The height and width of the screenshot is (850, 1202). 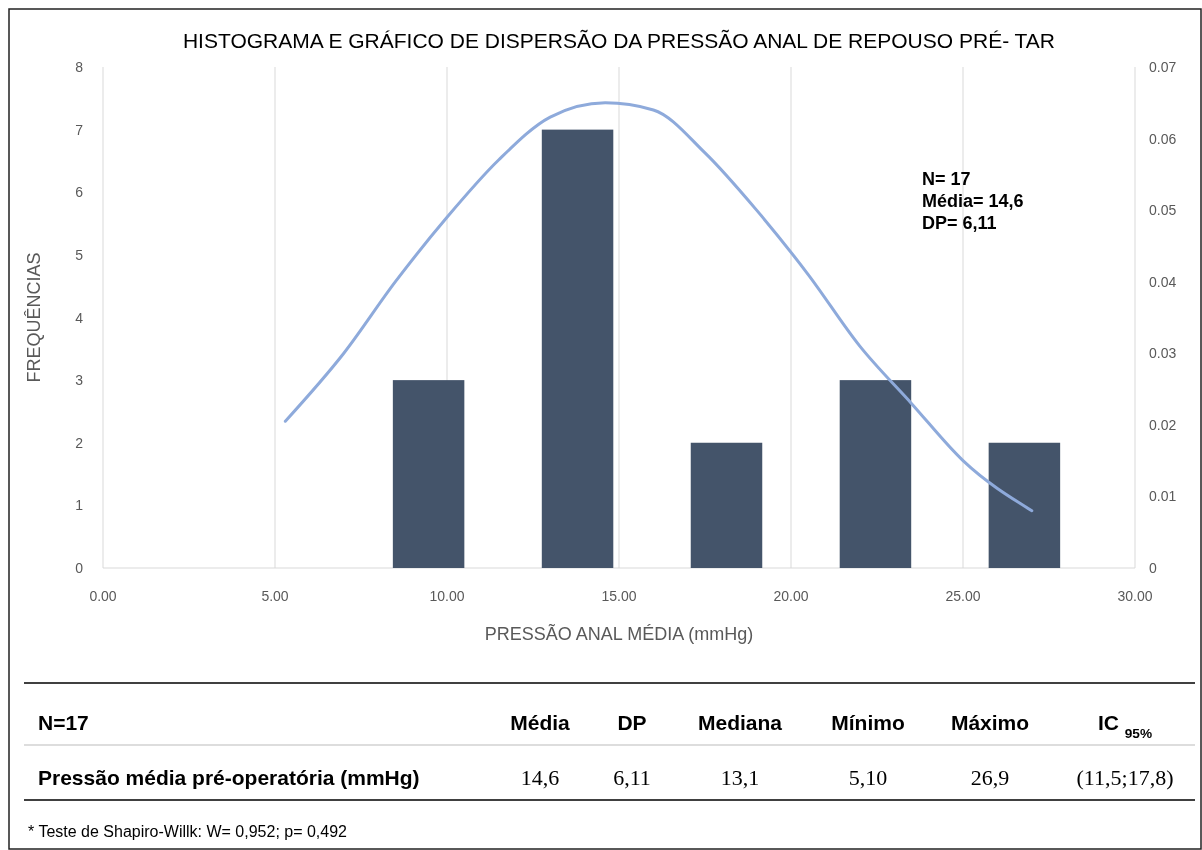 I want to click on text: * Teste de Shapiro-Willk: W= 0,952; p= 0,492, so click(x=188, y=831).